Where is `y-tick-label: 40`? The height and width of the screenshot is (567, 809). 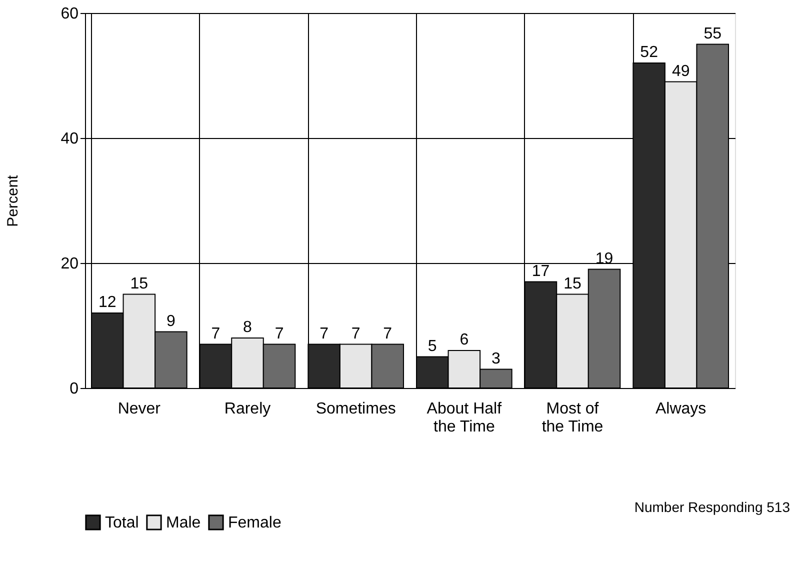
y-tick-label: 40 is located at coordinates (69, 139).